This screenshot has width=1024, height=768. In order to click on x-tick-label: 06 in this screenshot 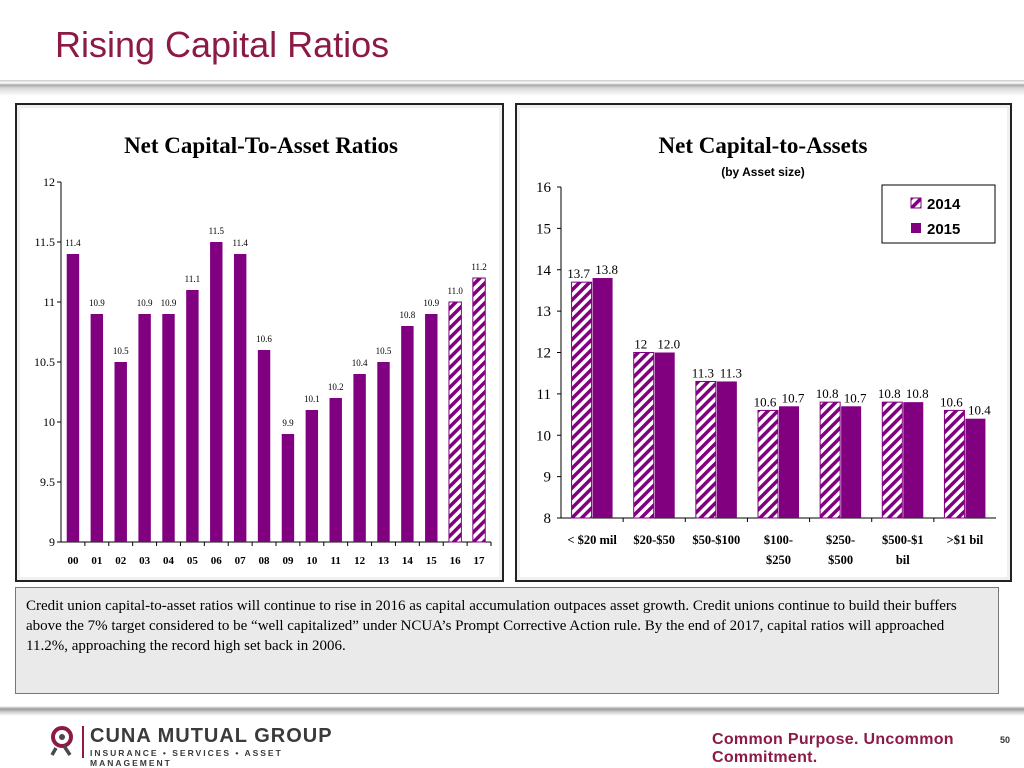, I will do `click(217, 561)`.